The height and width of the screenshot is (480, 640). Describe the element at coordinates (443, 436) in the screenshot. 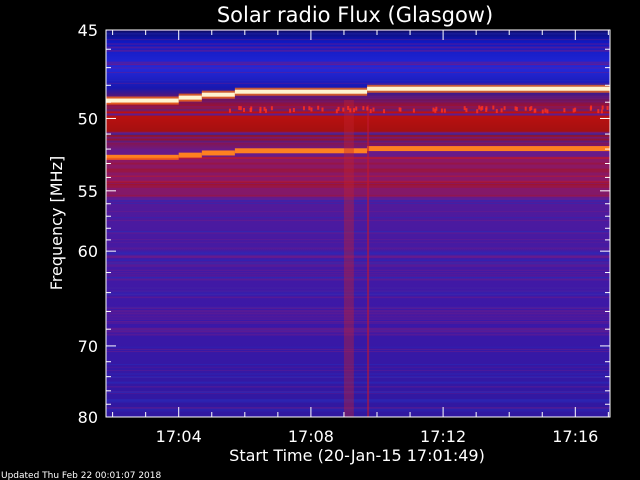

I see `x-tick-label: 17:12` at that location.